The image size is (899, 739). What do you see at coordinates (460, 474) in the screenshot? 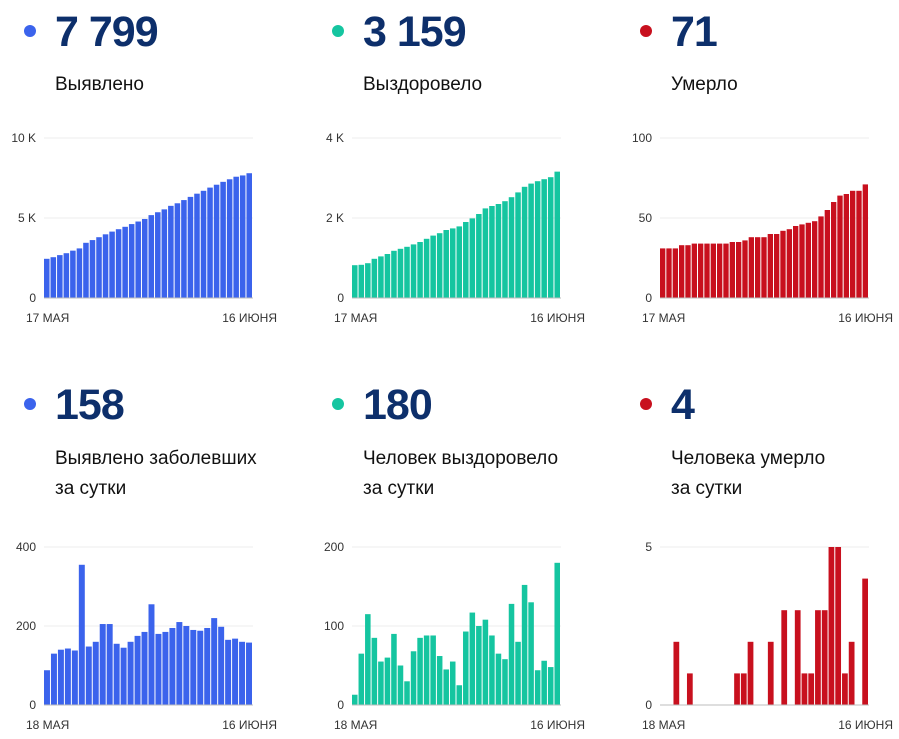
I see `stat-label: Человек выздоровело за сутки` at bounding box center [460, 474].